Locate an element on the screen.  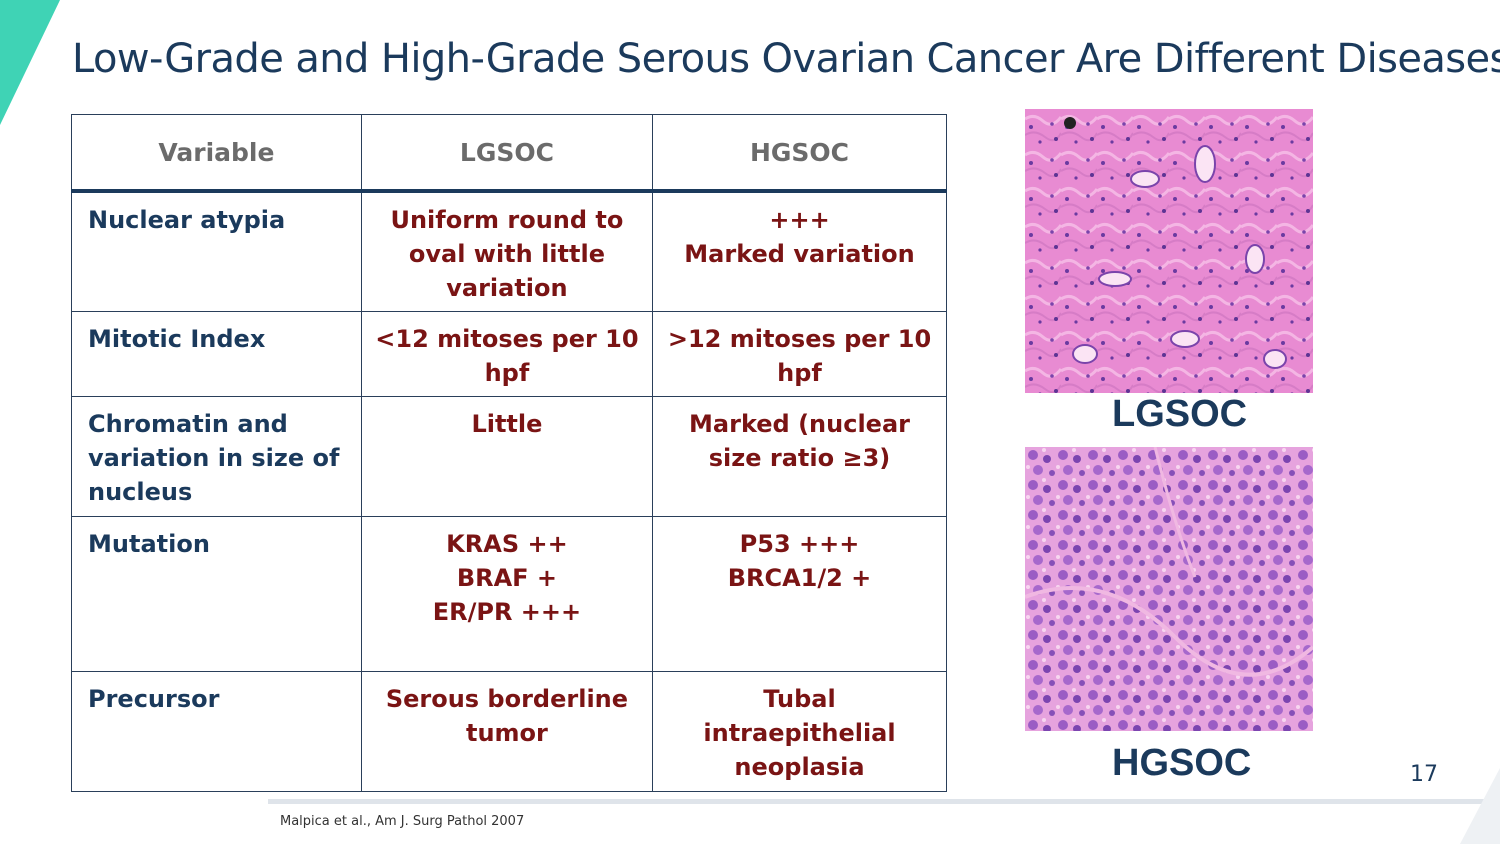
lgsoc-histology-image is located at coordinates (1169, 251).